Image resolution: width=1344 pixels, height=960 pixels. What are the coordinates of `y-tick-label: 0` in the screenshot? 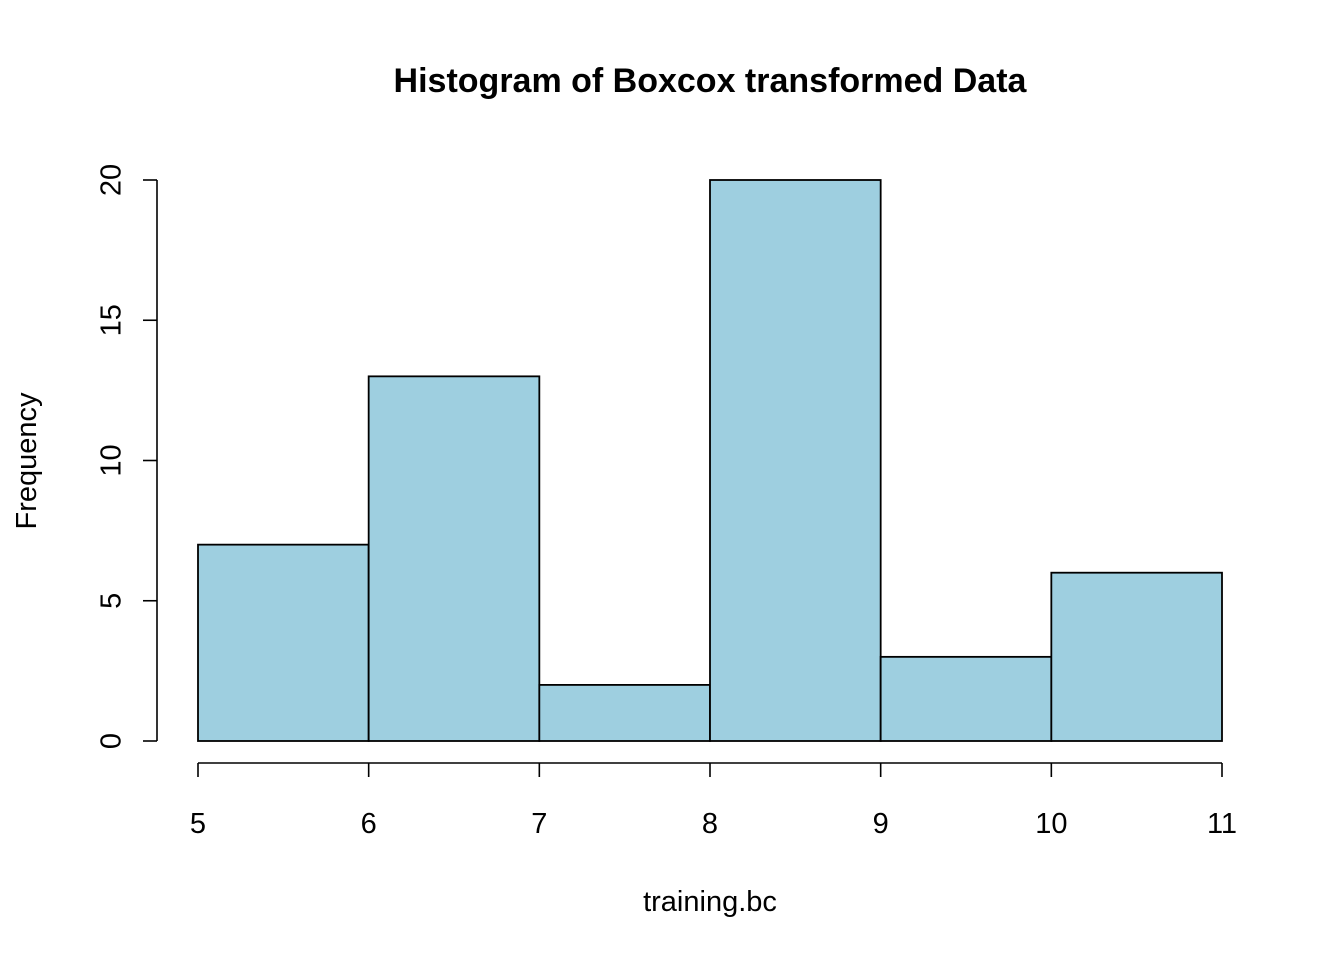 It's located at (111, 741).